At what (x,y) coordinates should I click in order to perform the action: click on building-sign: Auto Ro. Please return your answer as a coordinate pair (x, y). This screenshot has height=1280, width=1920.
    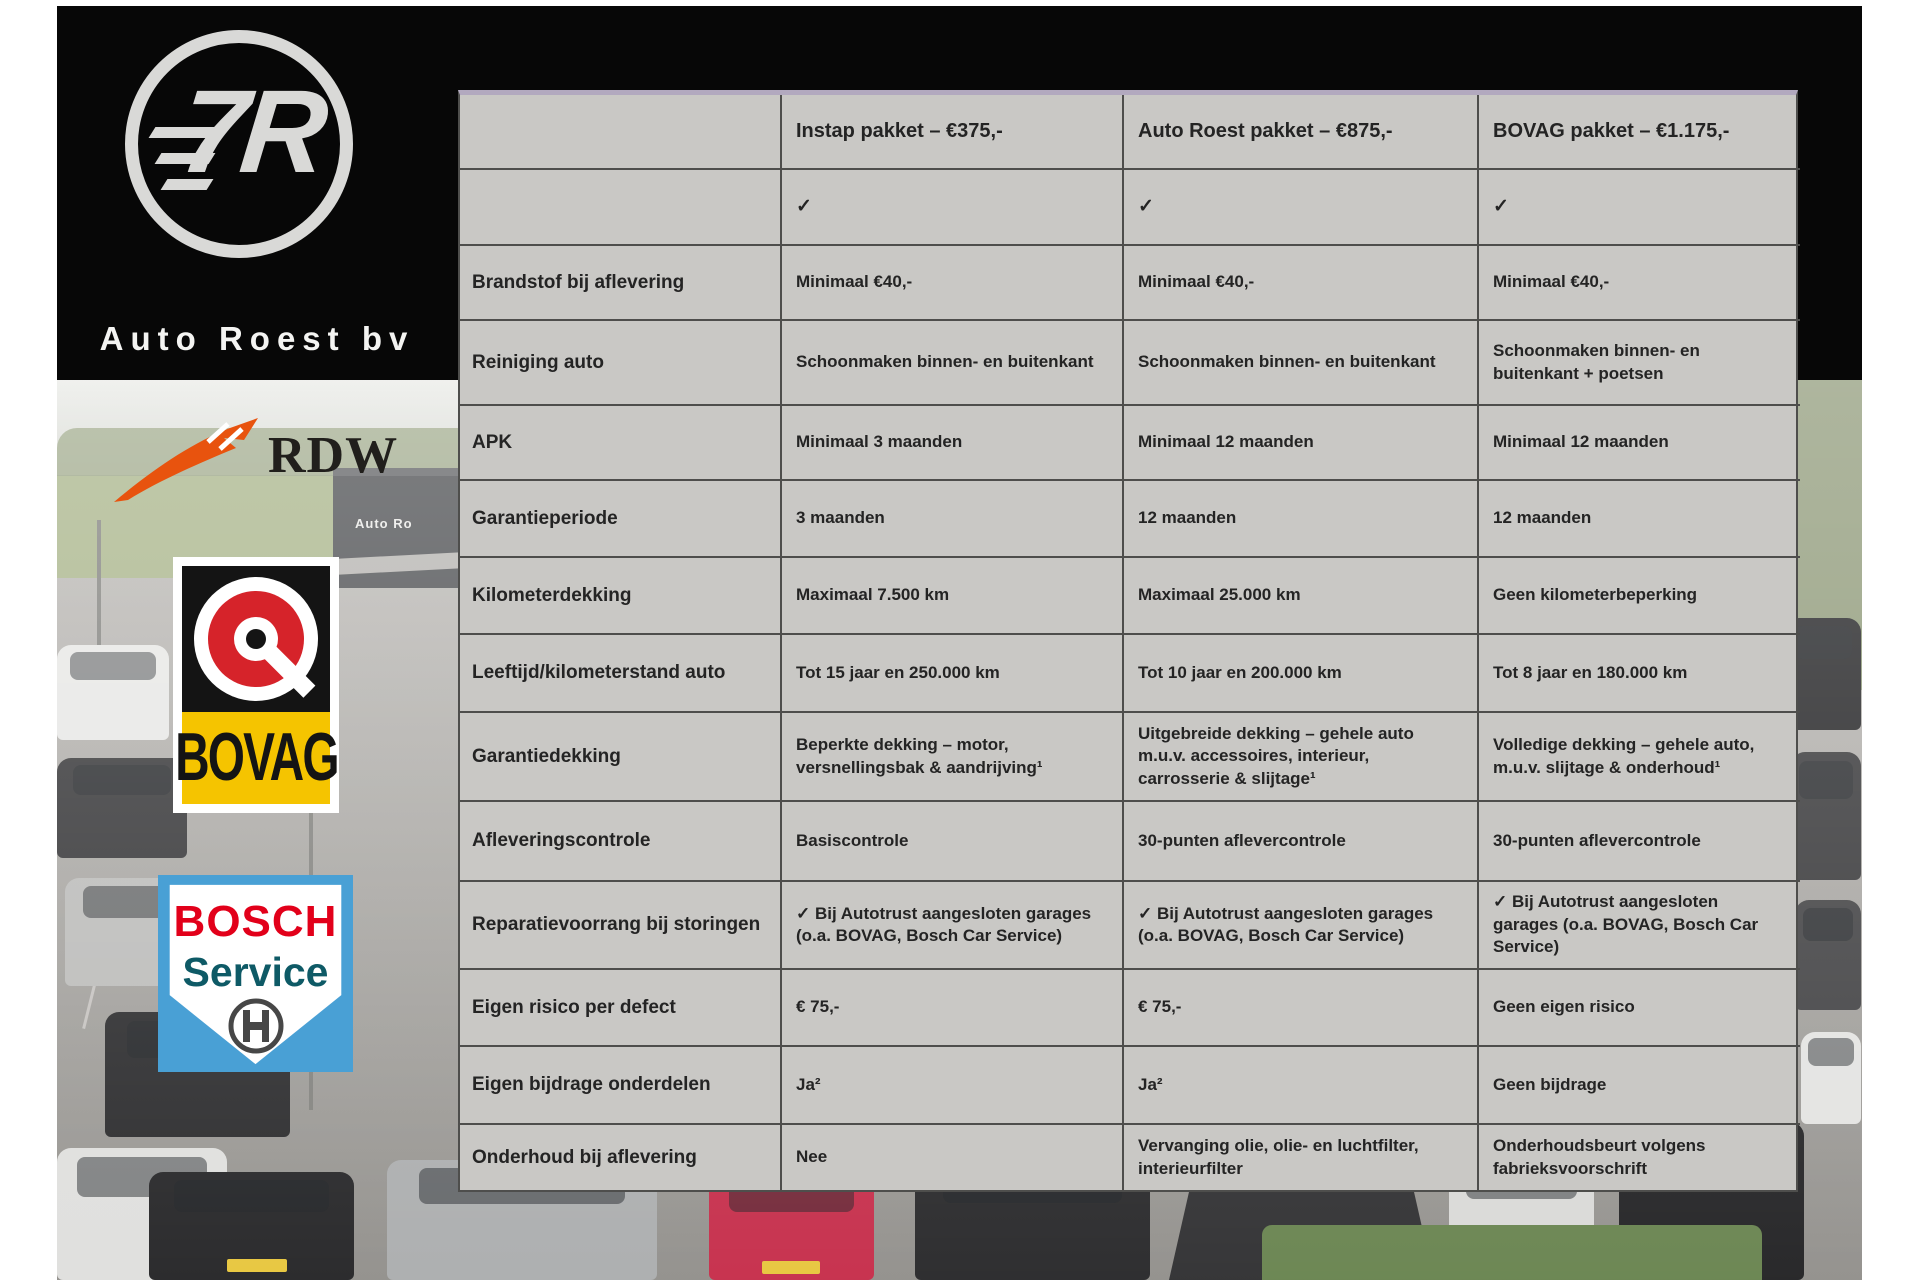
    Looking at the image, I should click on (384, 523).